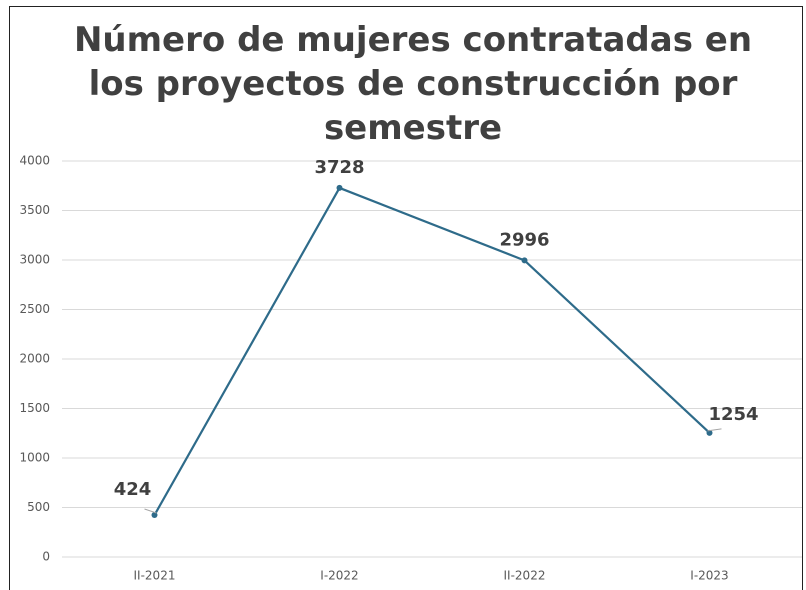  I want to click on y-tick-label: 2000, so click(34, 359).